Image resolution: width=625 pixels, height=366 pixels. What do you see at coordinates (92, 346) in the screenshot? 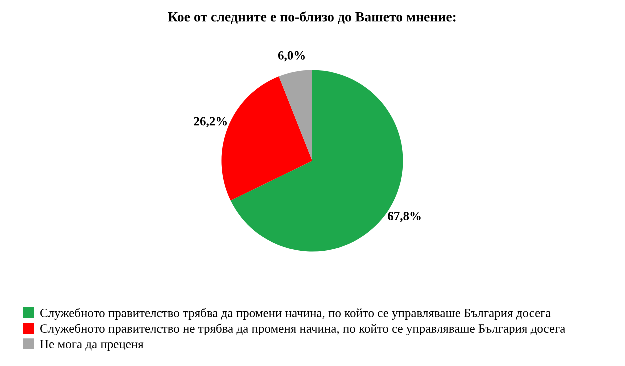
I see `legend-label: Не мога да преценя` at bounding box center [92, 346].